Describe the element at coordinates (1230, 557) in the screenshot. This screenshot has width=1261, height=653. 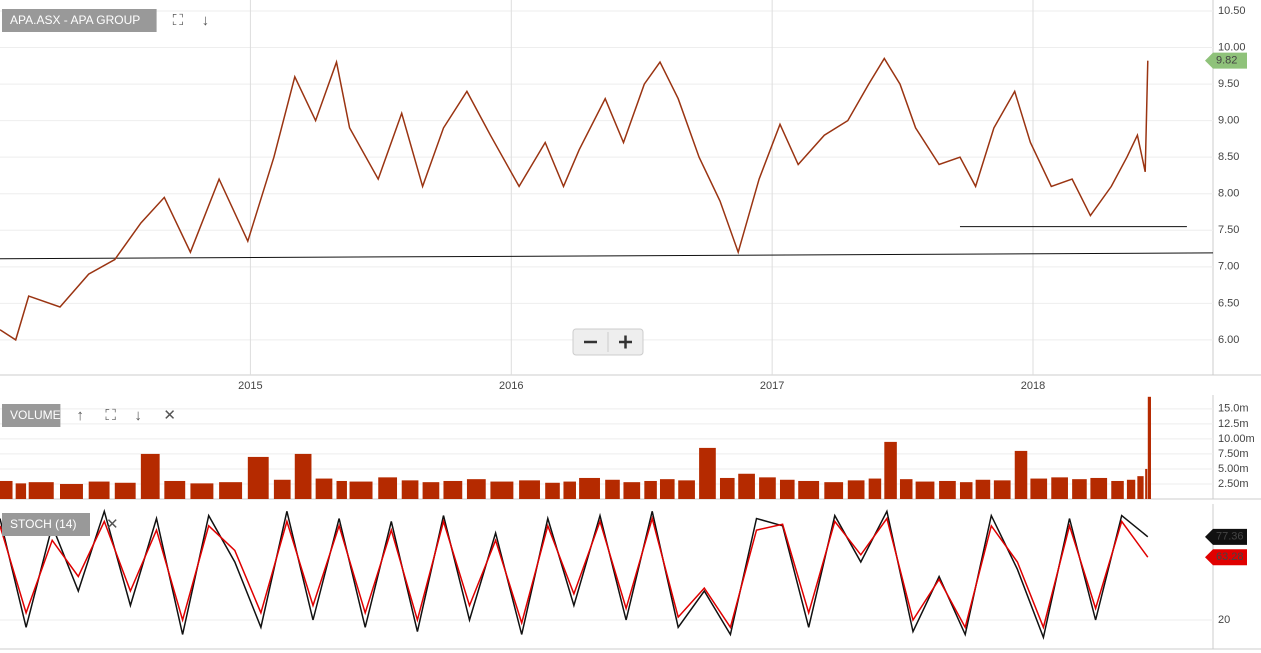
I see `value-badge-label: 63.28` at that location.